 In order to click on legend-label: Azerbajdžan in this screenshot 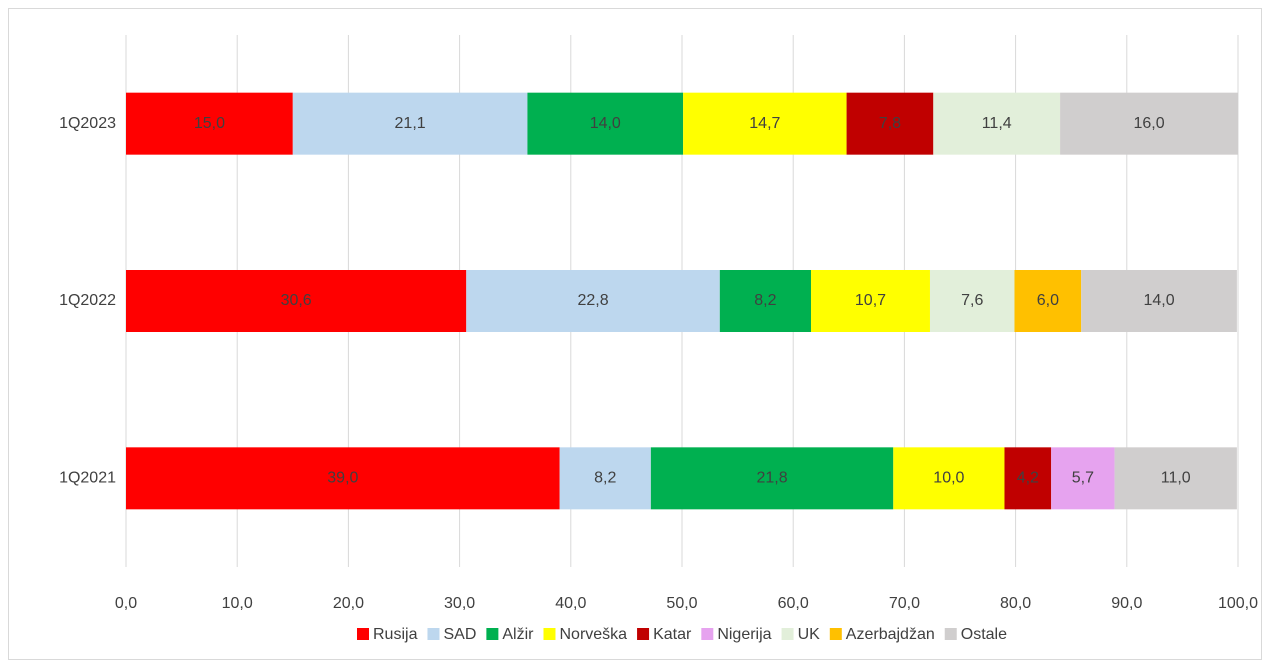, I will do `click(890, 634)`.